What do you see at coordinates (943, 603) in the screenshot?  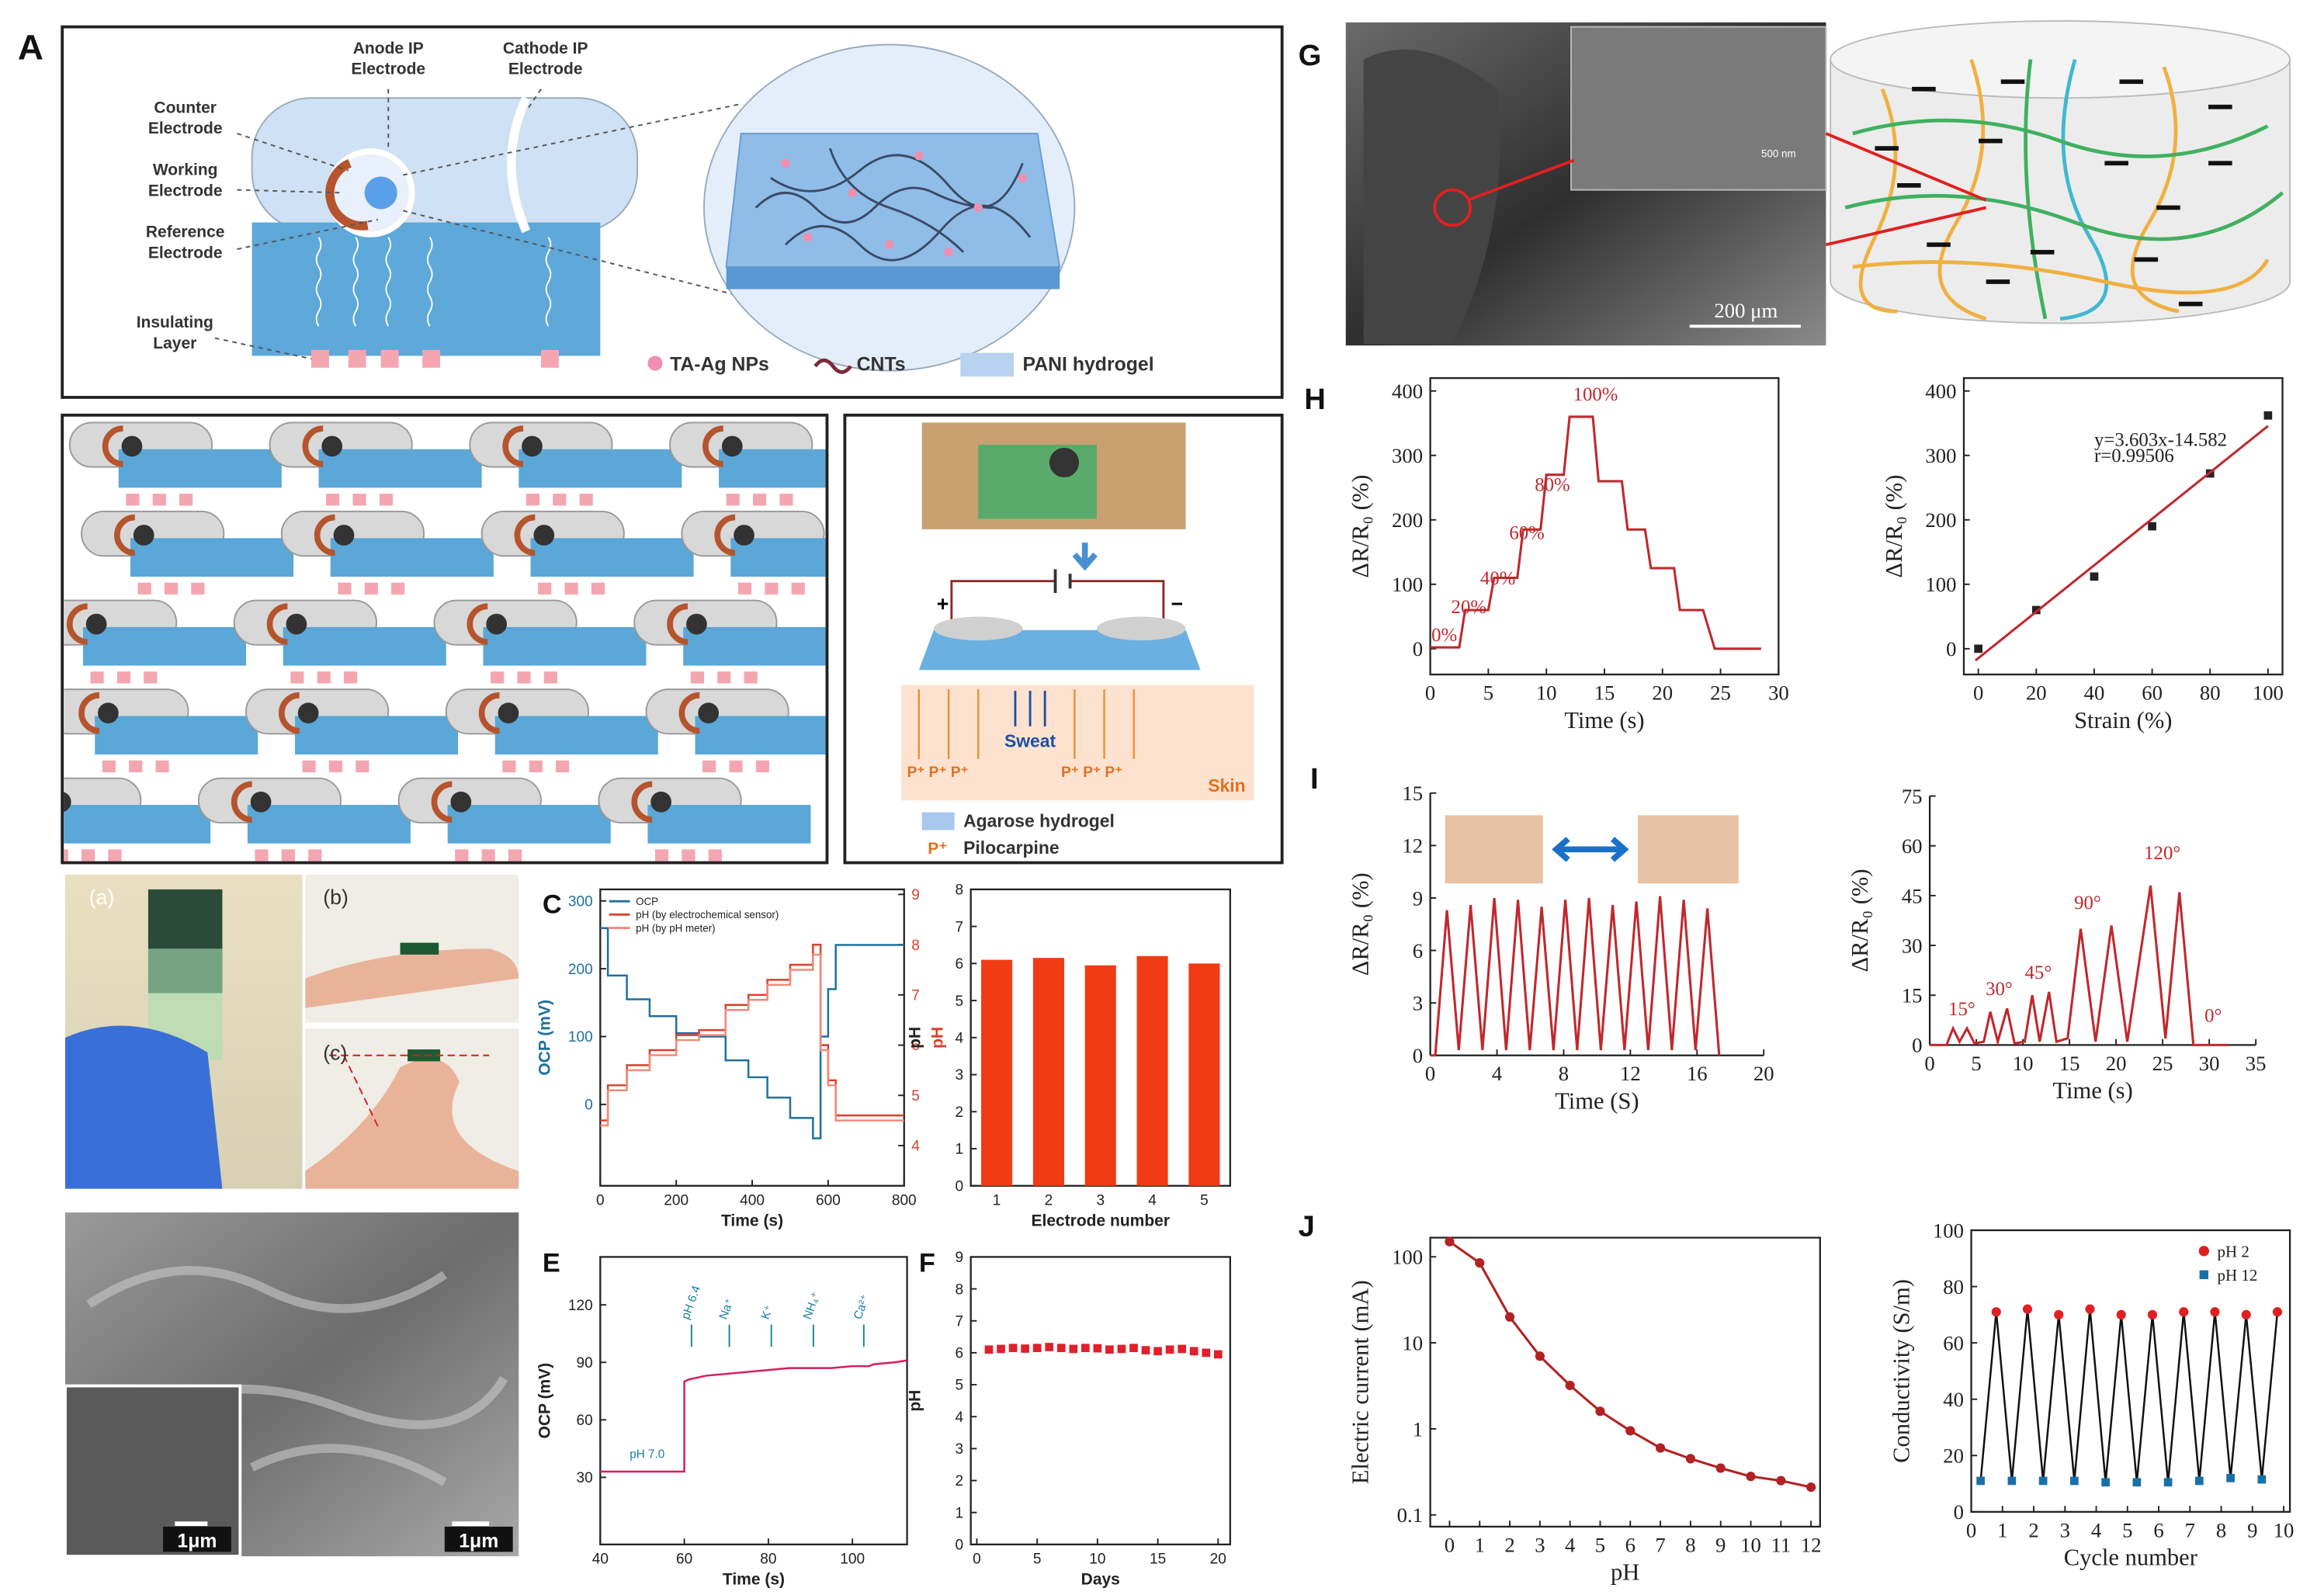 I see `diagram-label: +` at bounding box center [943, 603].